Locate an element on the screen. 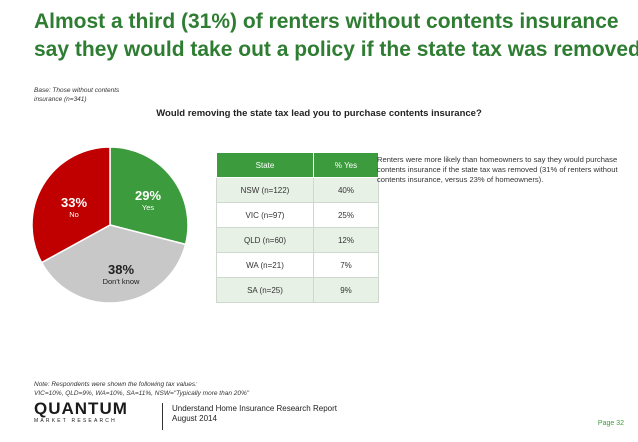  footer-divider is located at coordinates (162, 416).